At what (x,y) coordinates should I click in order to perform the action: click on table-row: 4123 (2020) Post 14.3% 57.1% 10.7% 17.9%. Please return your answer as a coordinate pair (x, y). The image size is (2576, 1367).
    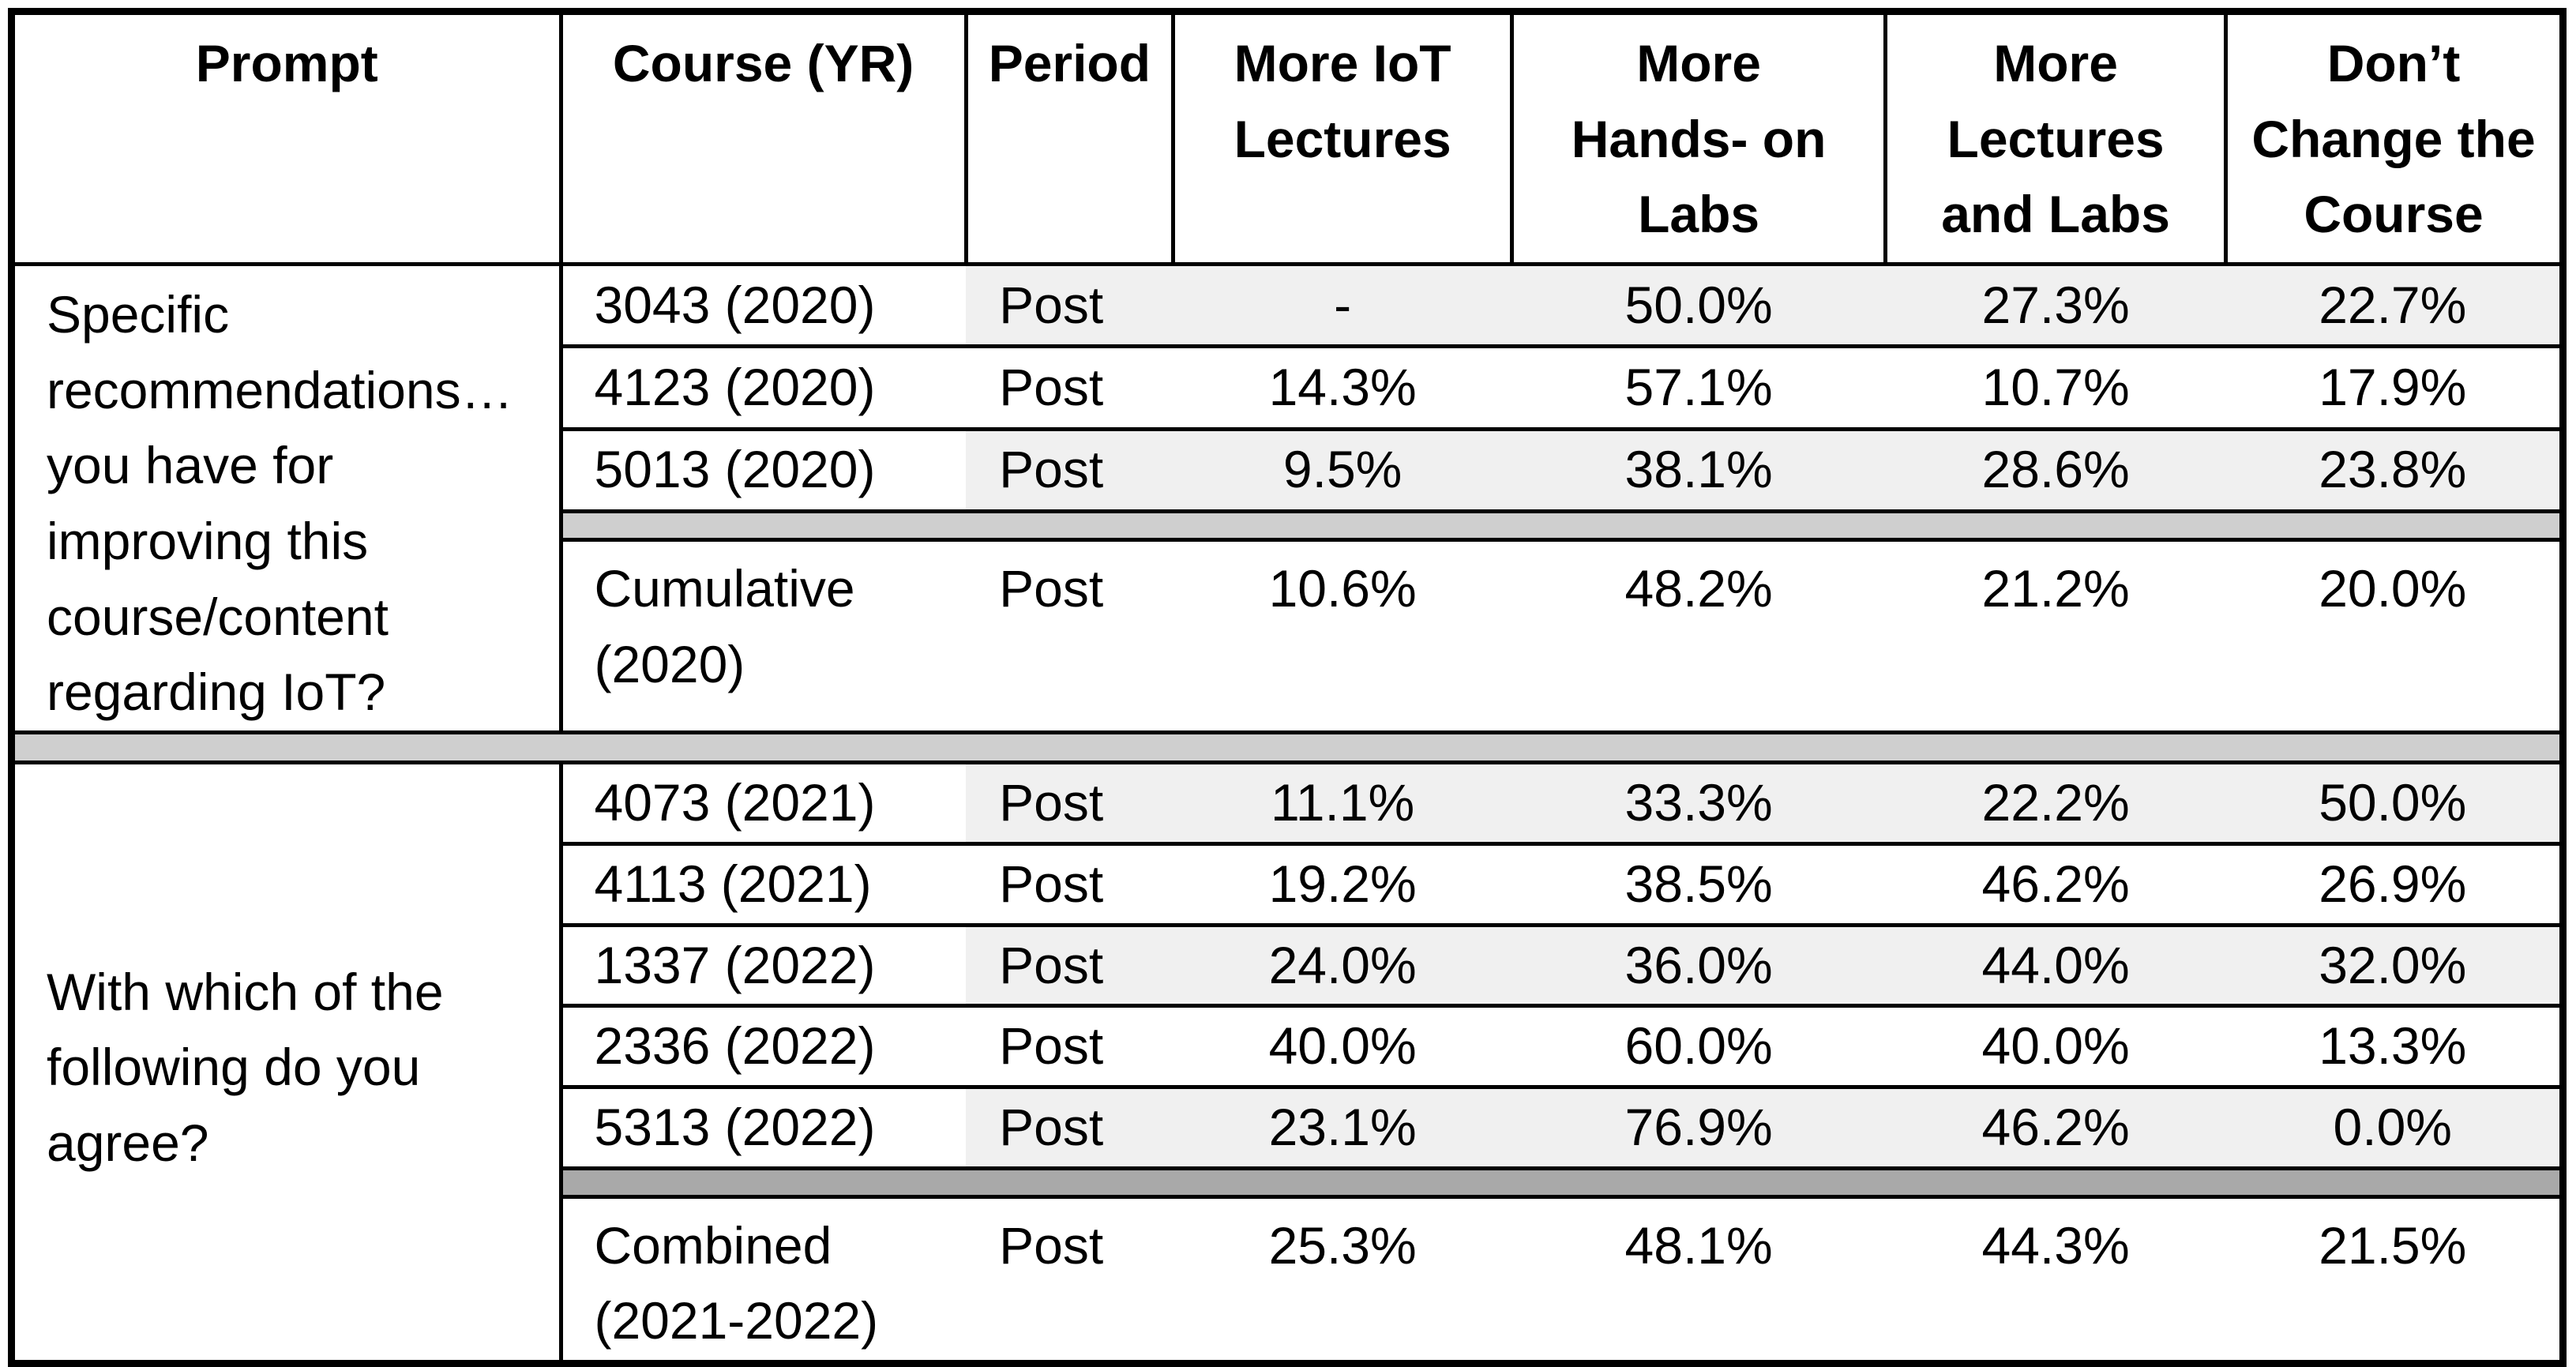
    Looking at the image, I should click on (1287, 389).